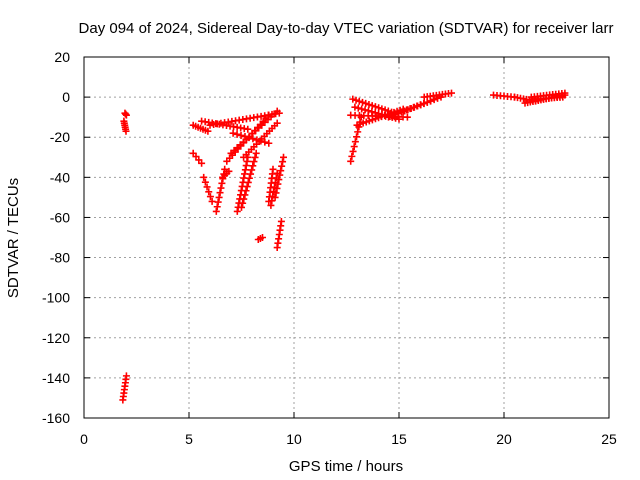  Describe the element at coordinates (399, 439) in the screenshot. I see `x-tick-label: 15` at that location.